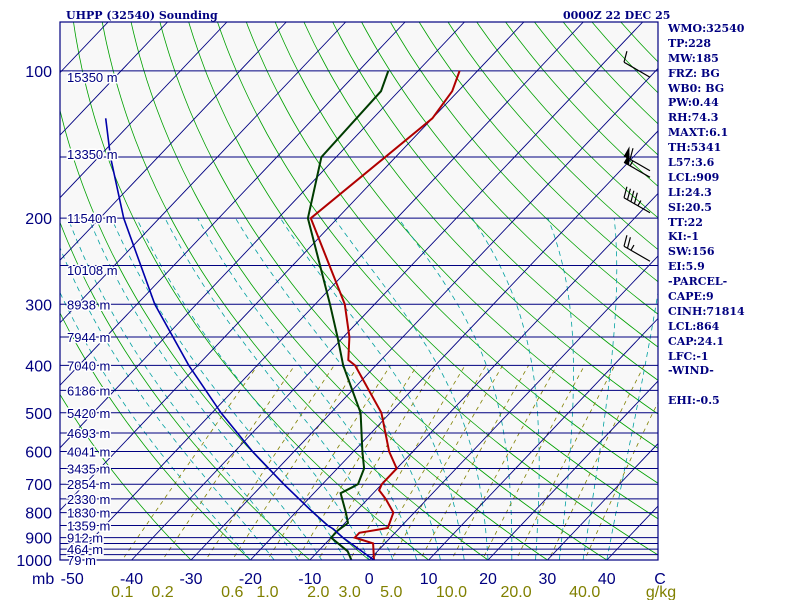 The image size is (800, 600). What do you see at coordinates (683, 237) in the screenshot?
I see `index-line: KI:-1` at bounding box center [683, 237].